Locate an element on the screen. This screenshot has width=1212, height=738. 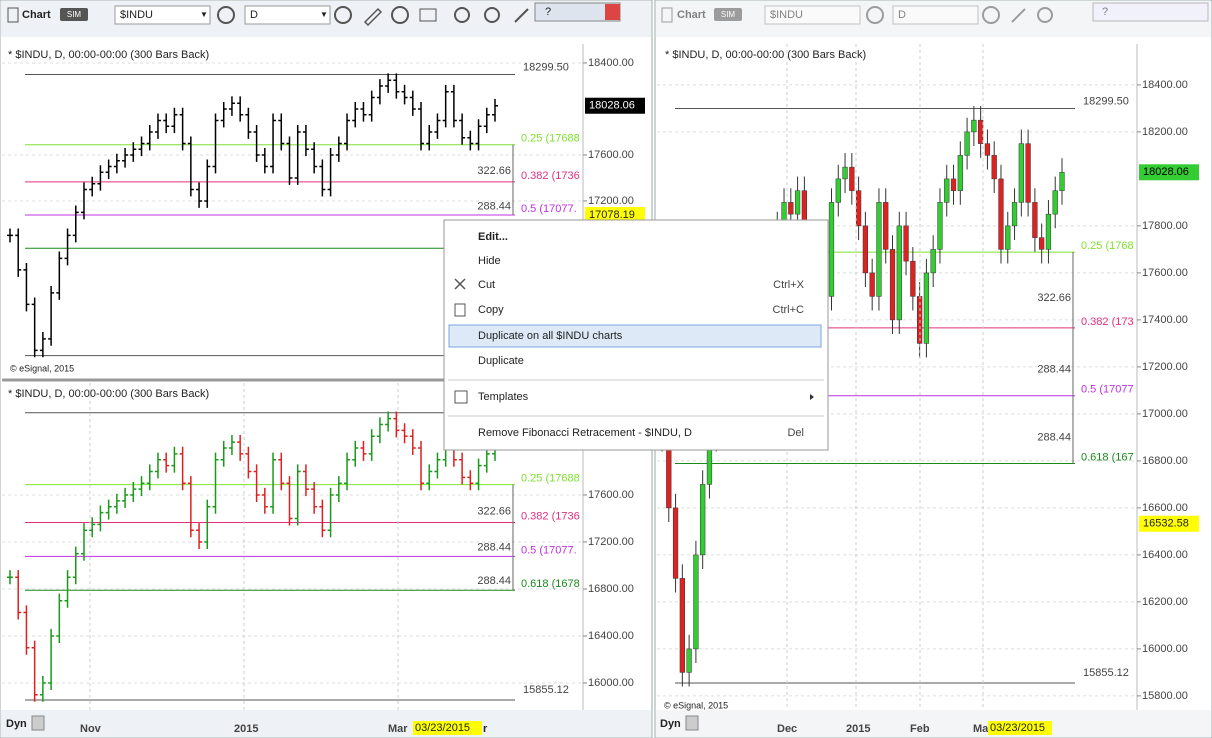
copyright: © eSignal, 2015 is located at coordinates (696, 705).